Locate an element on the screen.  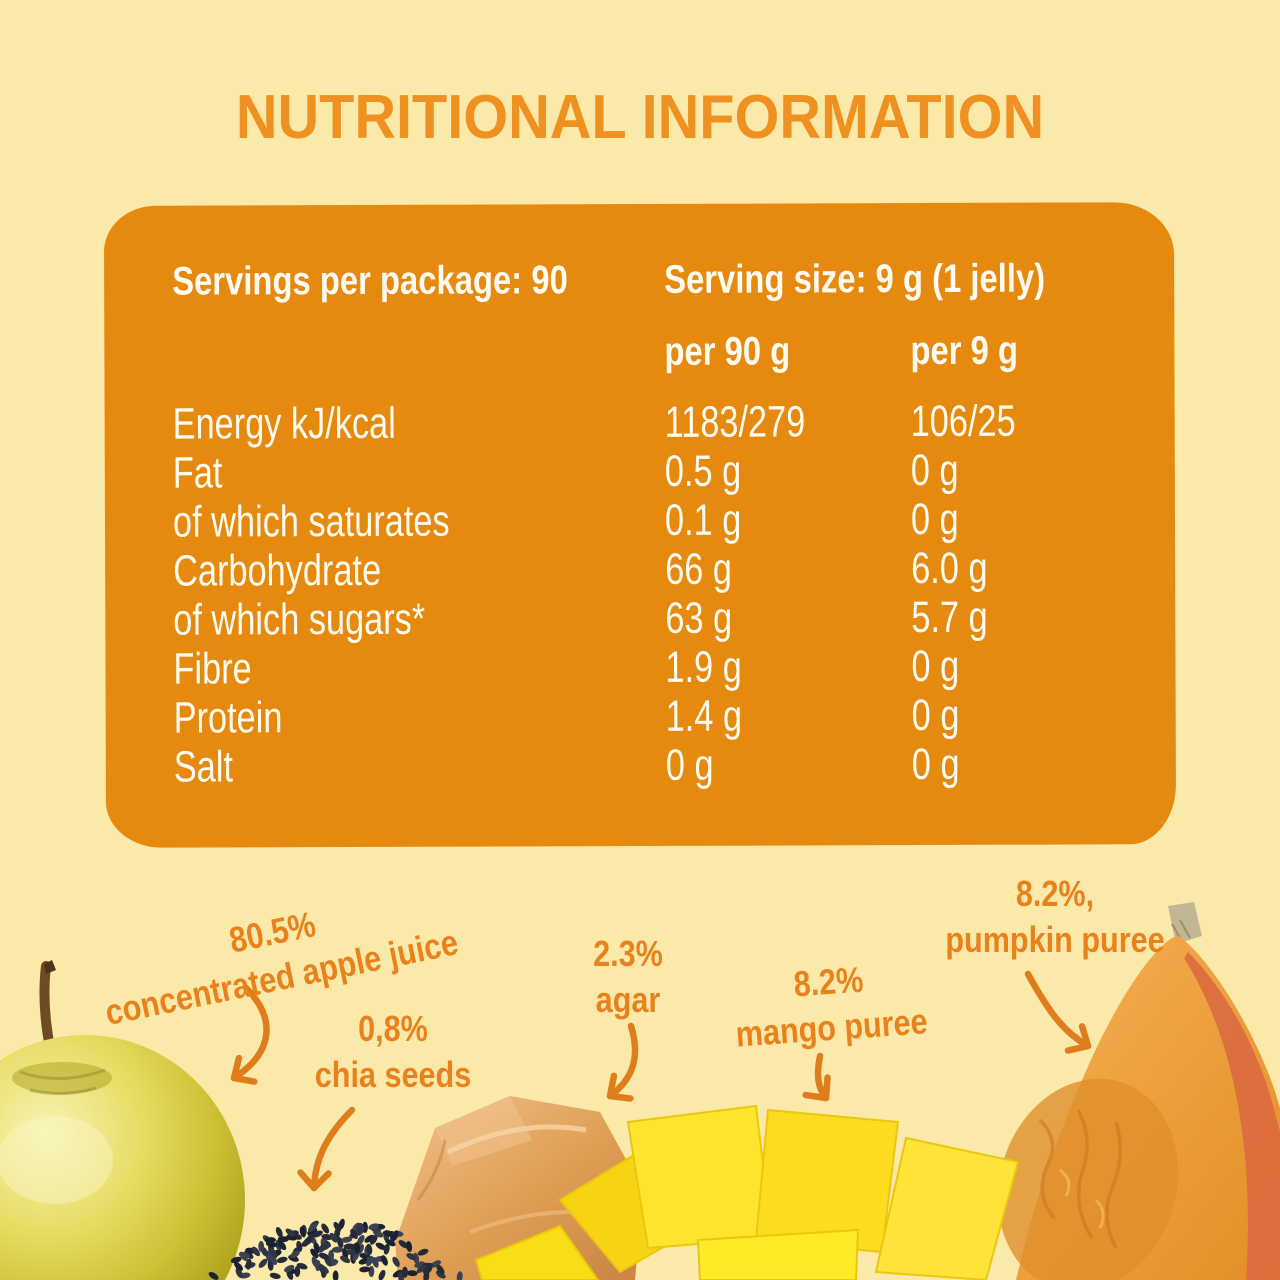
nutrient-label: Fibre is located at coordinates (212, 669).